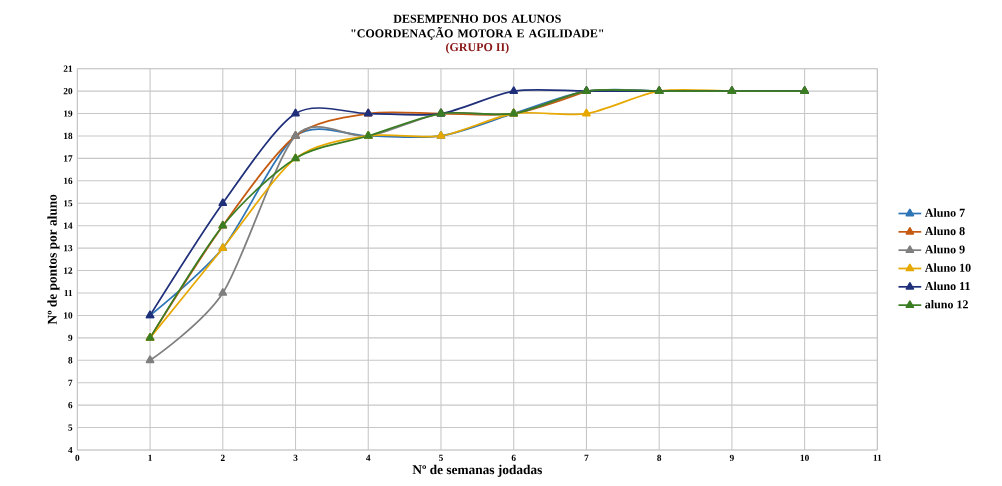 Image resolution: width=1002 pixels, height=486 pixels. I want to click on y-tick-label: 9, so click(70, 337).